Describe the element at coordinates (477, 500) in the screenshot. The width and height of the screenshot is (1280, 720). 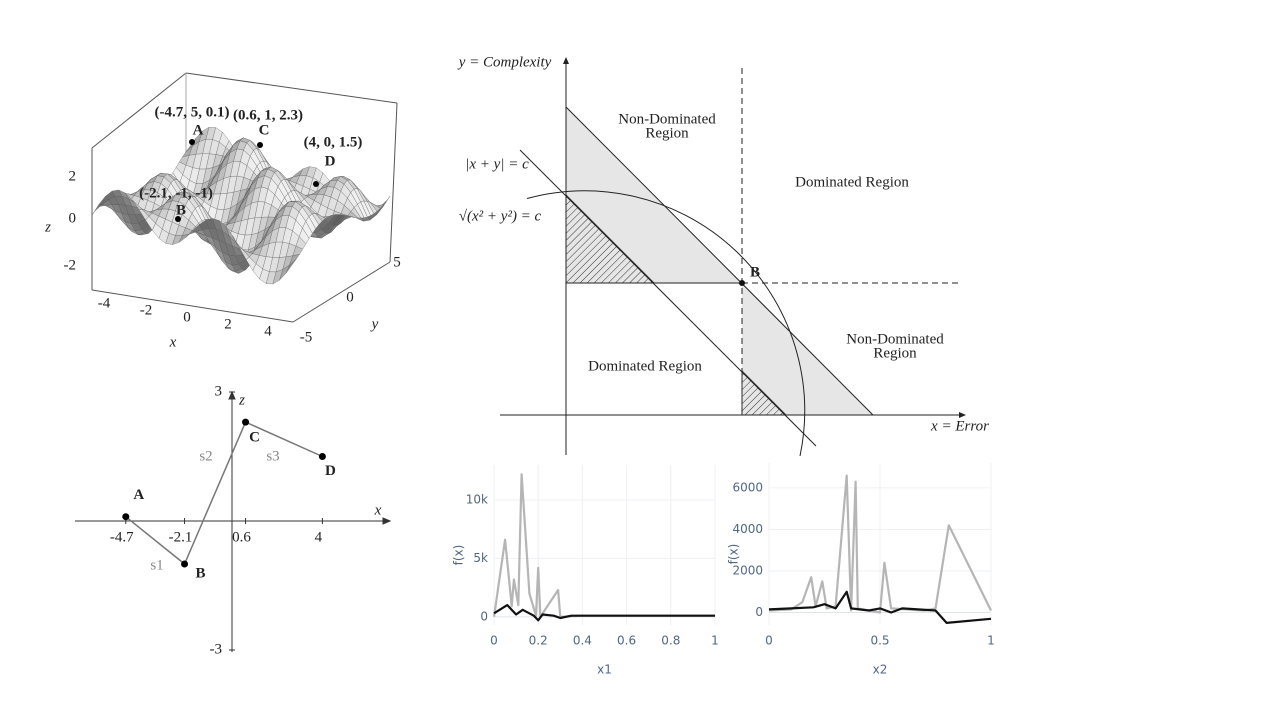
I see `y-tick-label: 10k` at that location.